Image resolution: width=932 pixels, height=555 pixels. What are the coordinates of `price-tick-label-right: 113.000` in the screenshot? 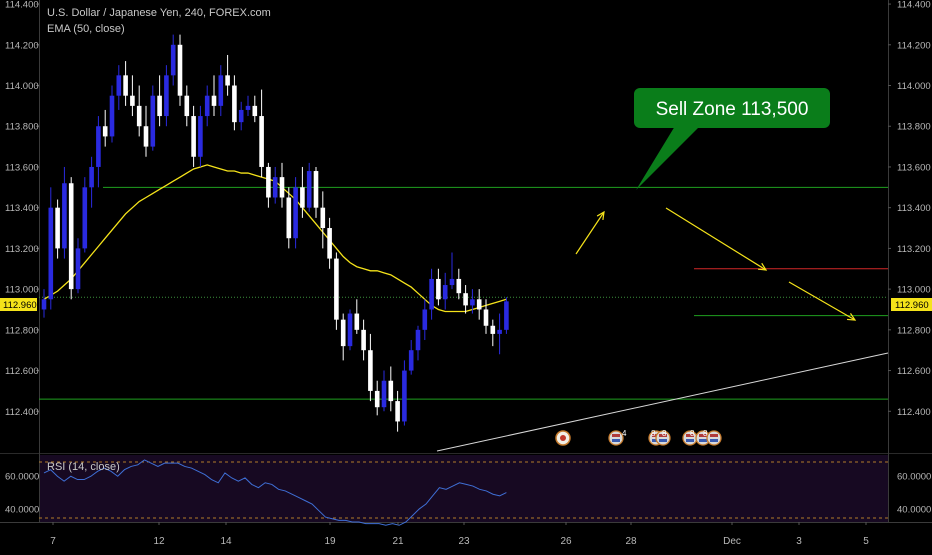 It's located at (914, 290).